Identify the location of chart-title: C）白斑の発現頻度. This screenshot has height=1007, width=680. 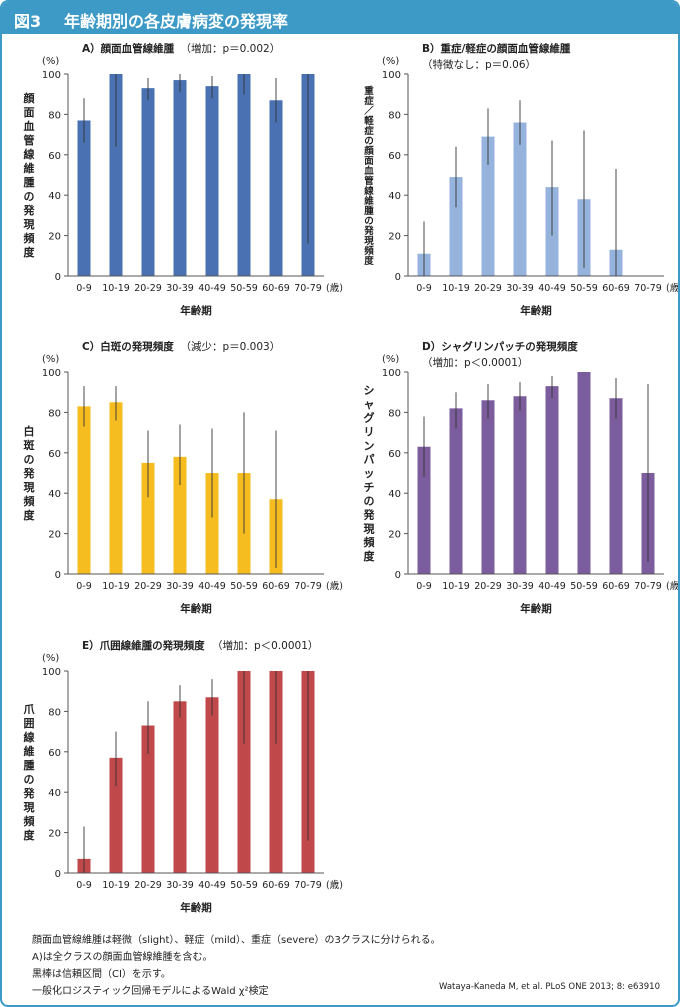
(128, 346).